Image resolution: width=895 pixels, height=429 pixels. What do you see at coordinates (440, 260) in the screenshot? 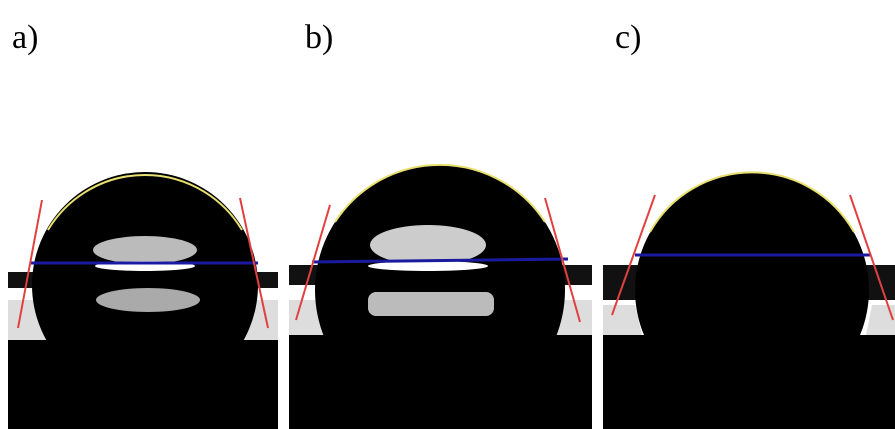
I see `baseline` at bounding box center [440, 260].